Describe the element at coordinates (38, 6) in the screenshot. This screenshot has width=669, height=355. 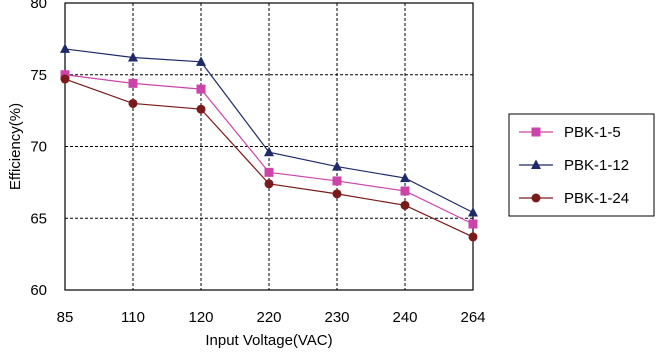
I see `y-tick-label: 80` at that location.